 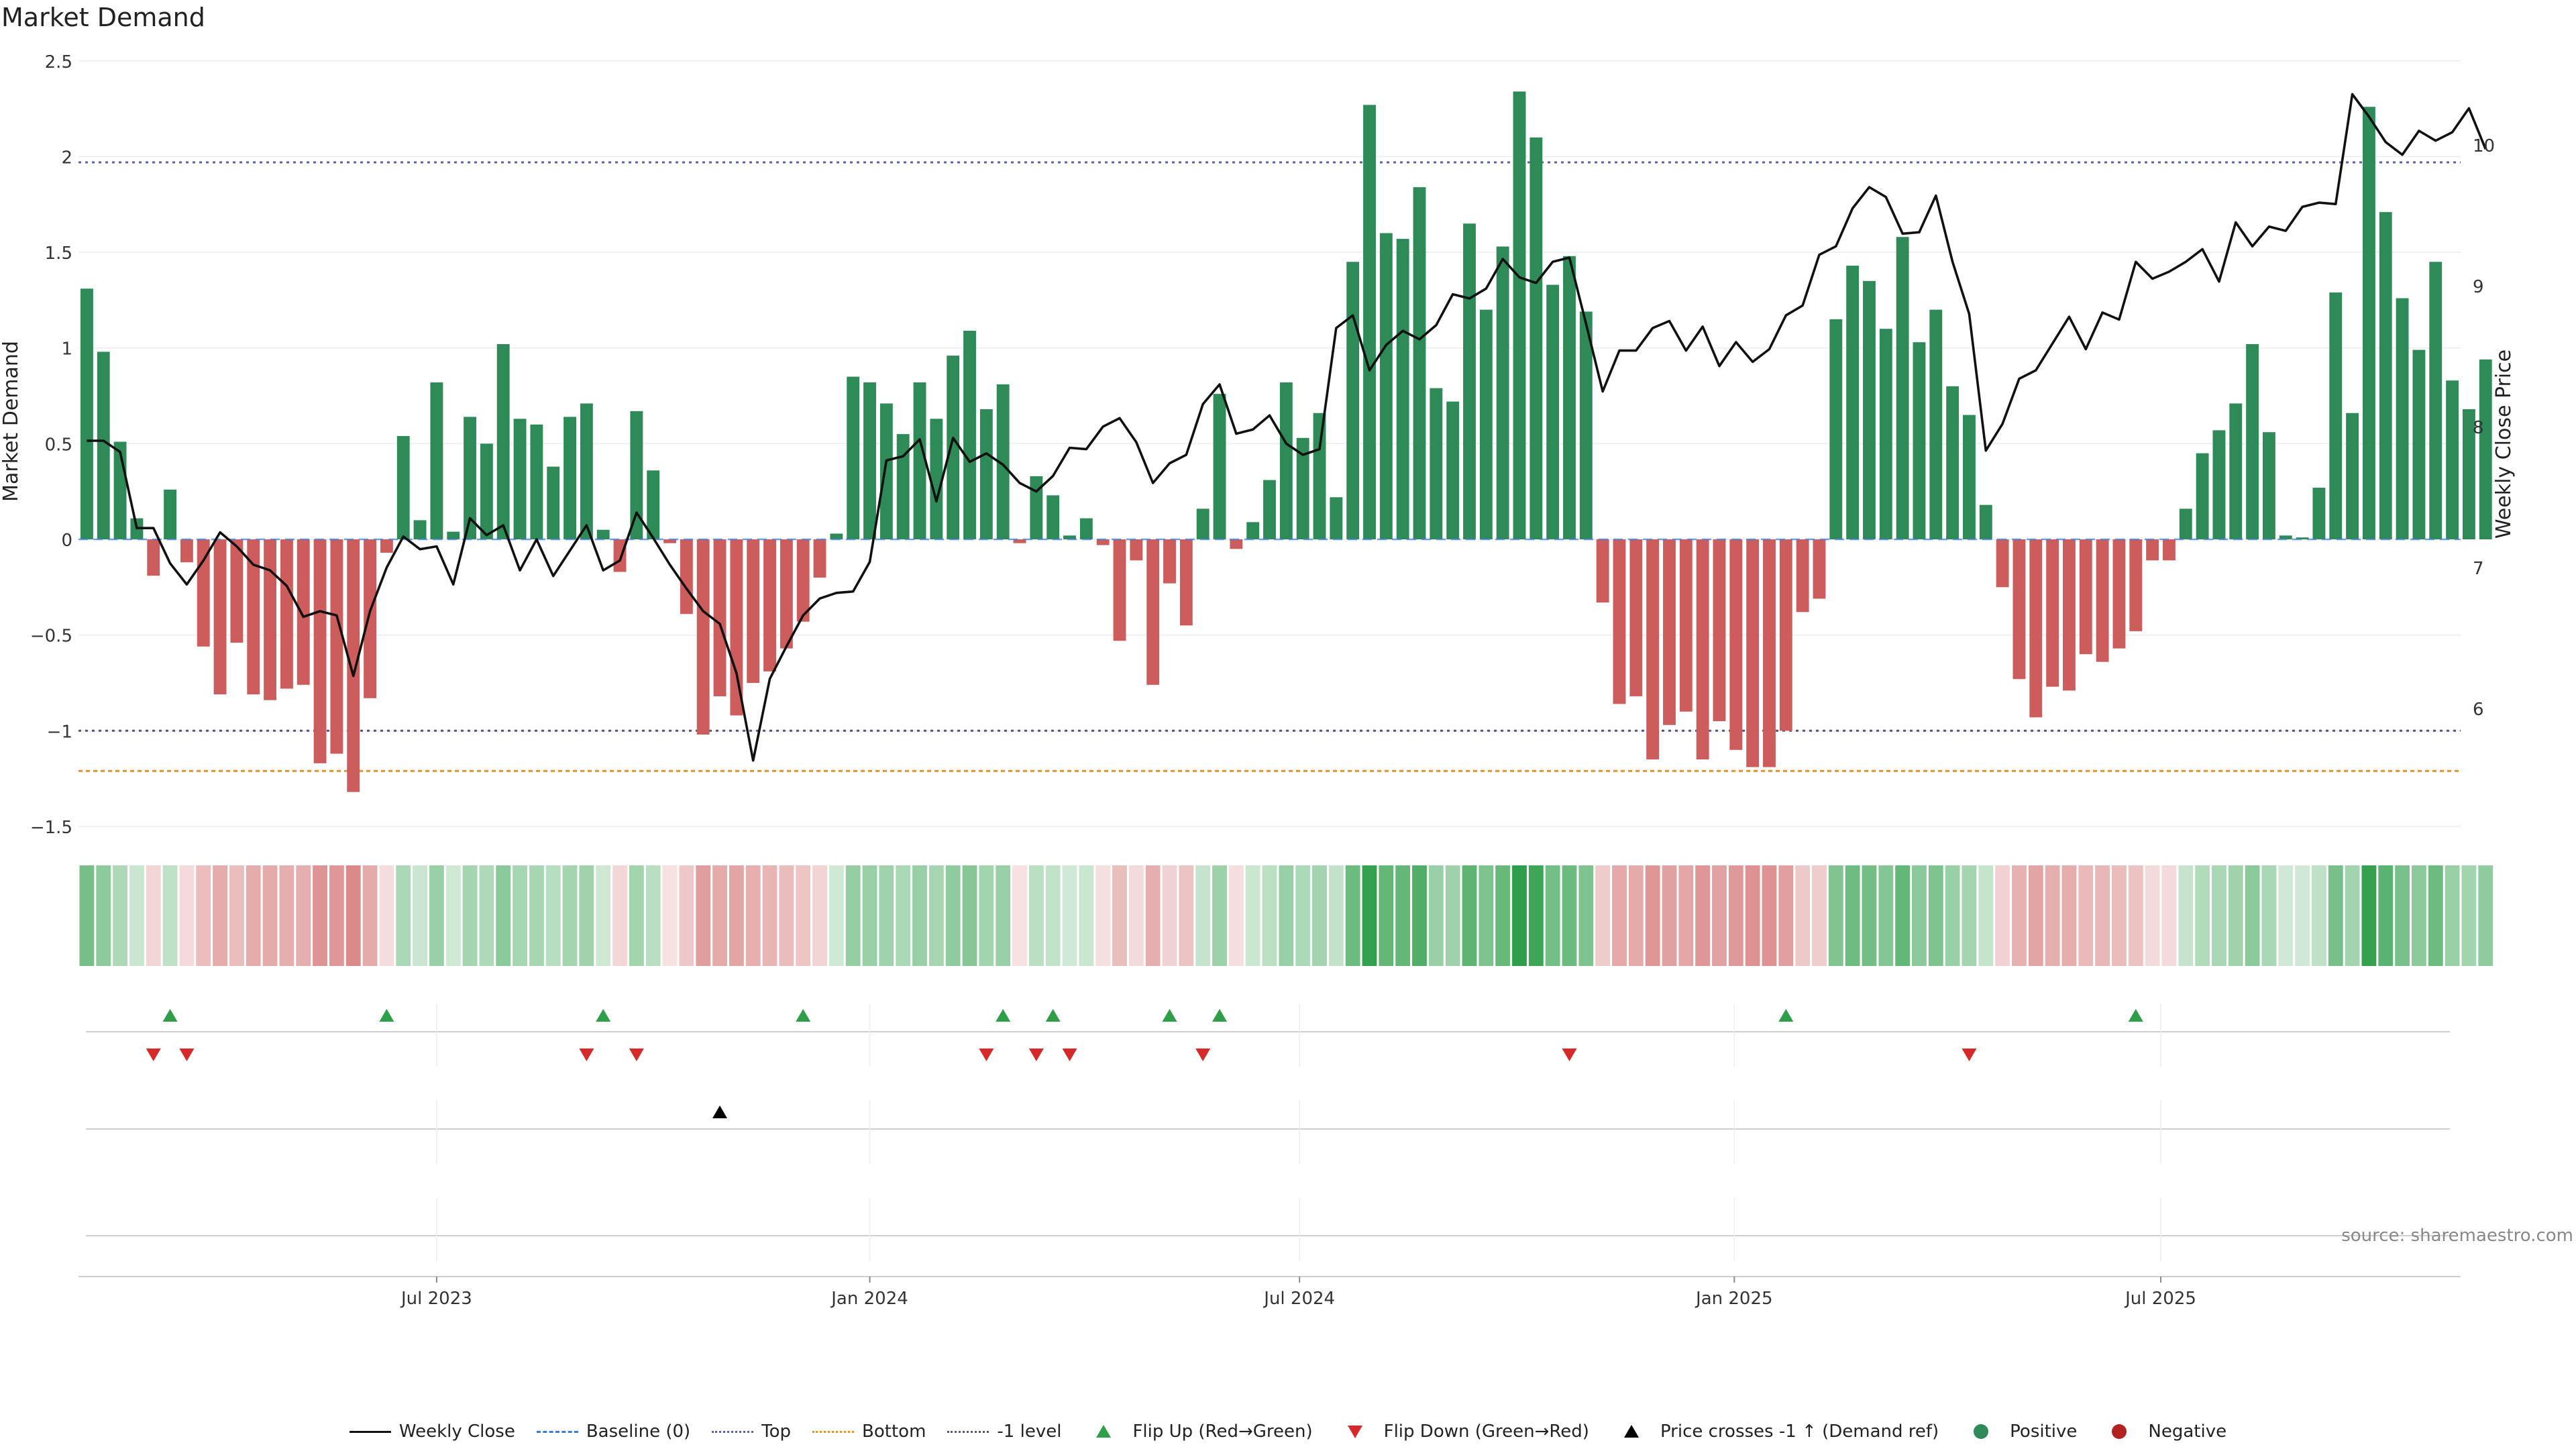 I want to click on flip-up-marker, so click(x=2135, y=1015).